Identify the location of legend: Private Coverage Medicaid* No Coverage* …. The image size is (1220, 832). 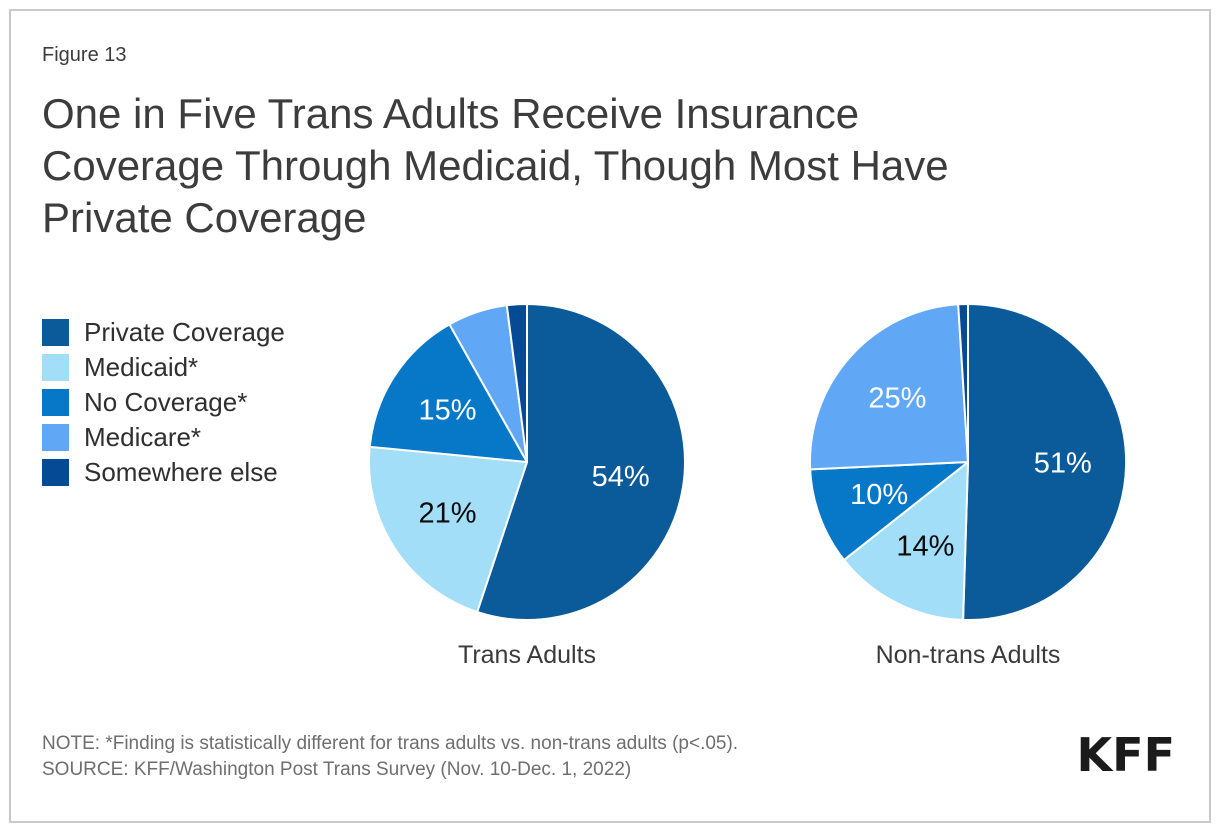
(163, 405).